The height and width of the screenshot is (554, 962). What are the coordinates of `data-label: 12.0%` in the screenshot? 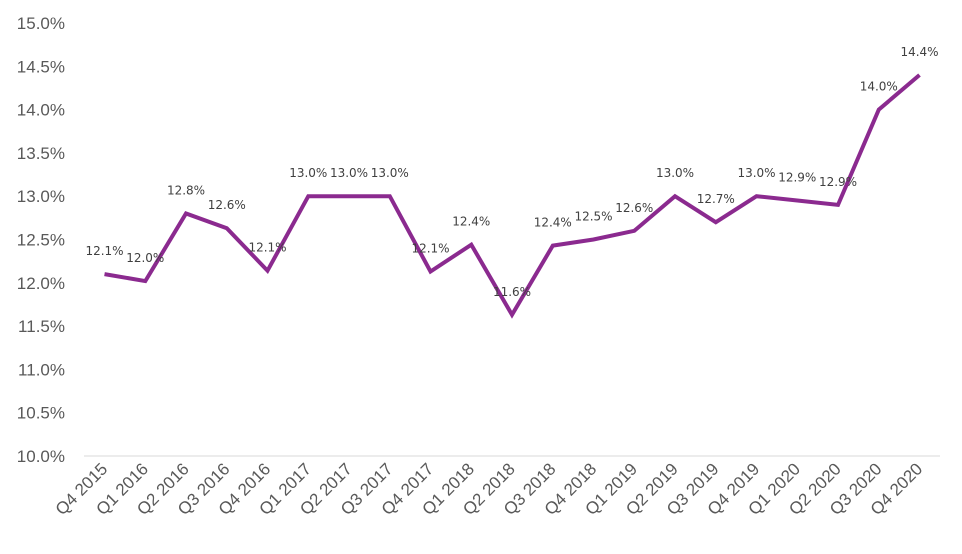 It's located at (145, 258).